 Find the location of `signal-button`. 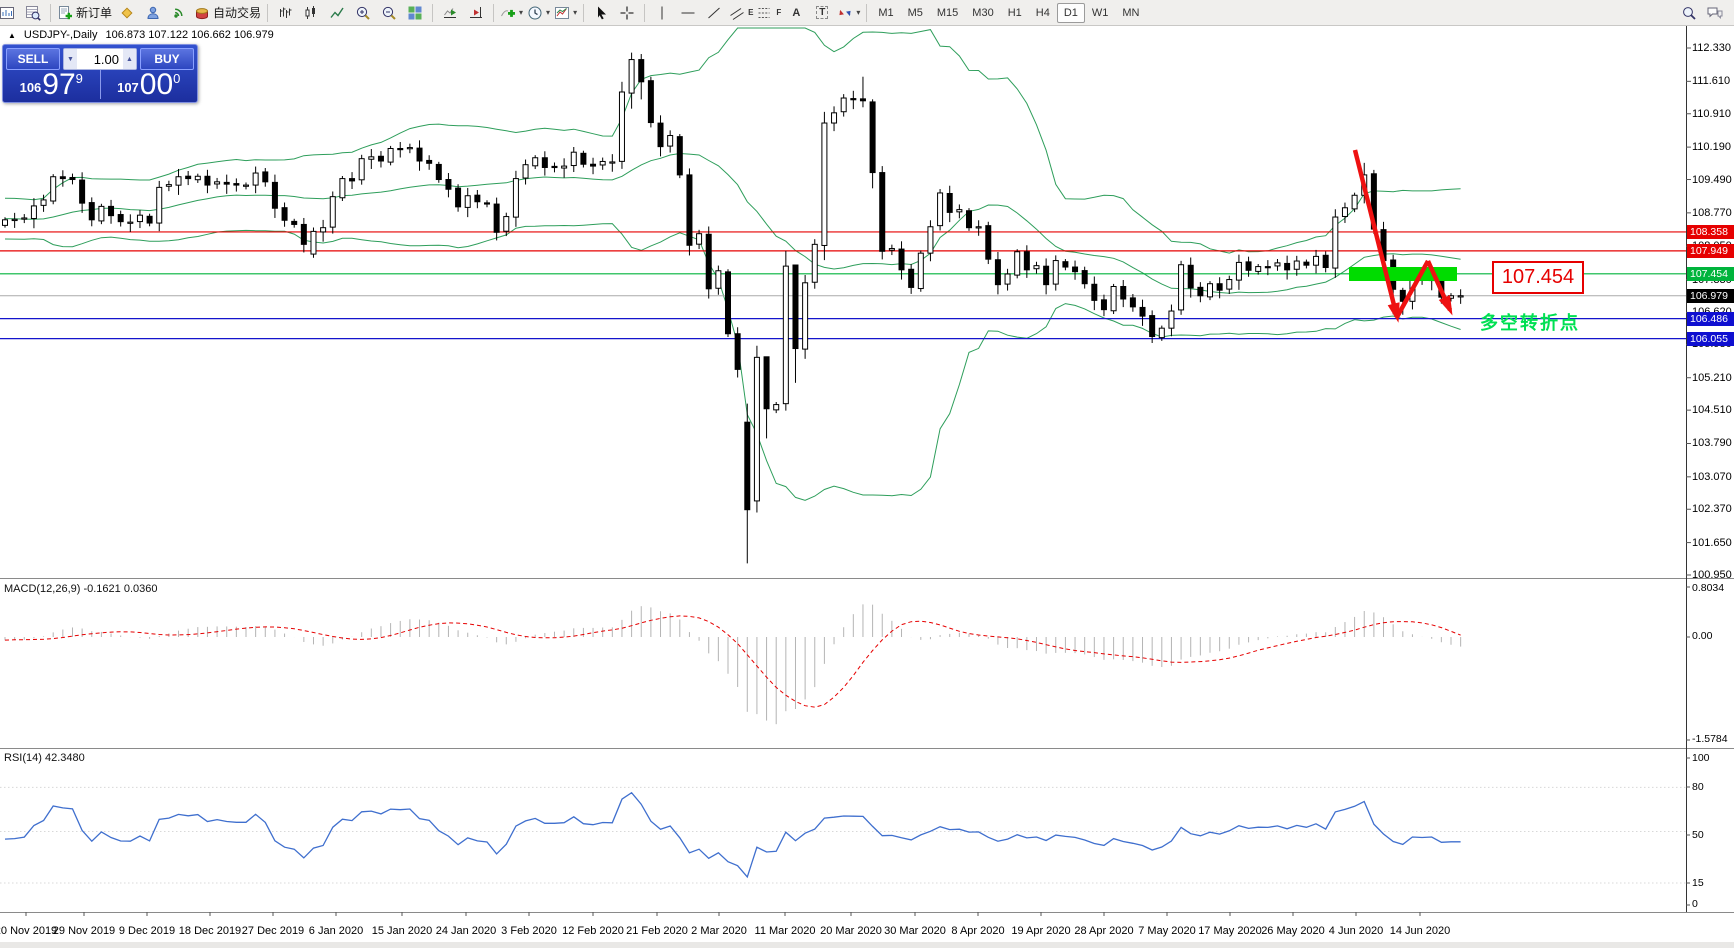

signal-button is located at coordinates (179, 13).